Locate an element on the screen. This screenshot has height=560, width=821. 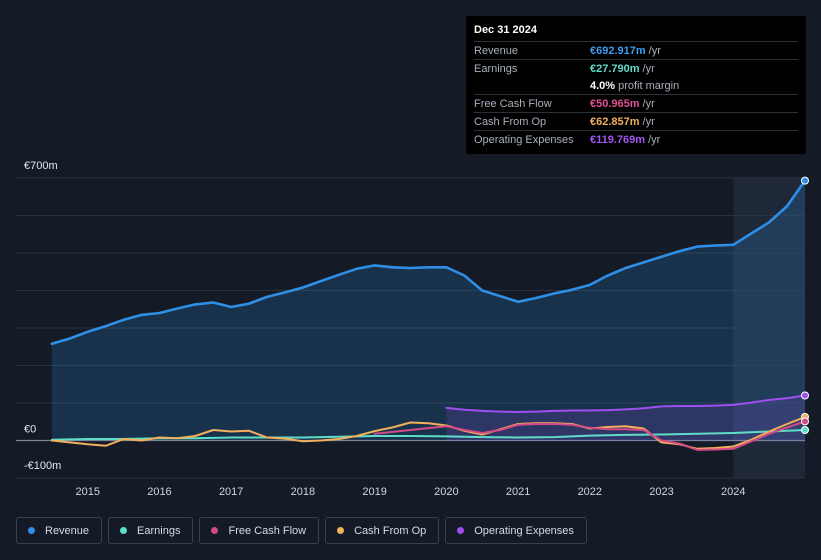
legend-item-operating-expenses: Operating Expenses is located at coordinates (516, 530).